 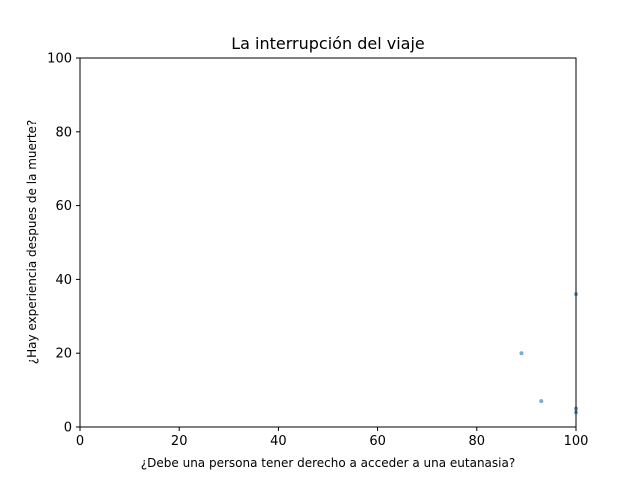 What do you see at coordinates (80, 441) in the screenshot?
I see `x-tick-label: 0` at bounding box center [80, 441].